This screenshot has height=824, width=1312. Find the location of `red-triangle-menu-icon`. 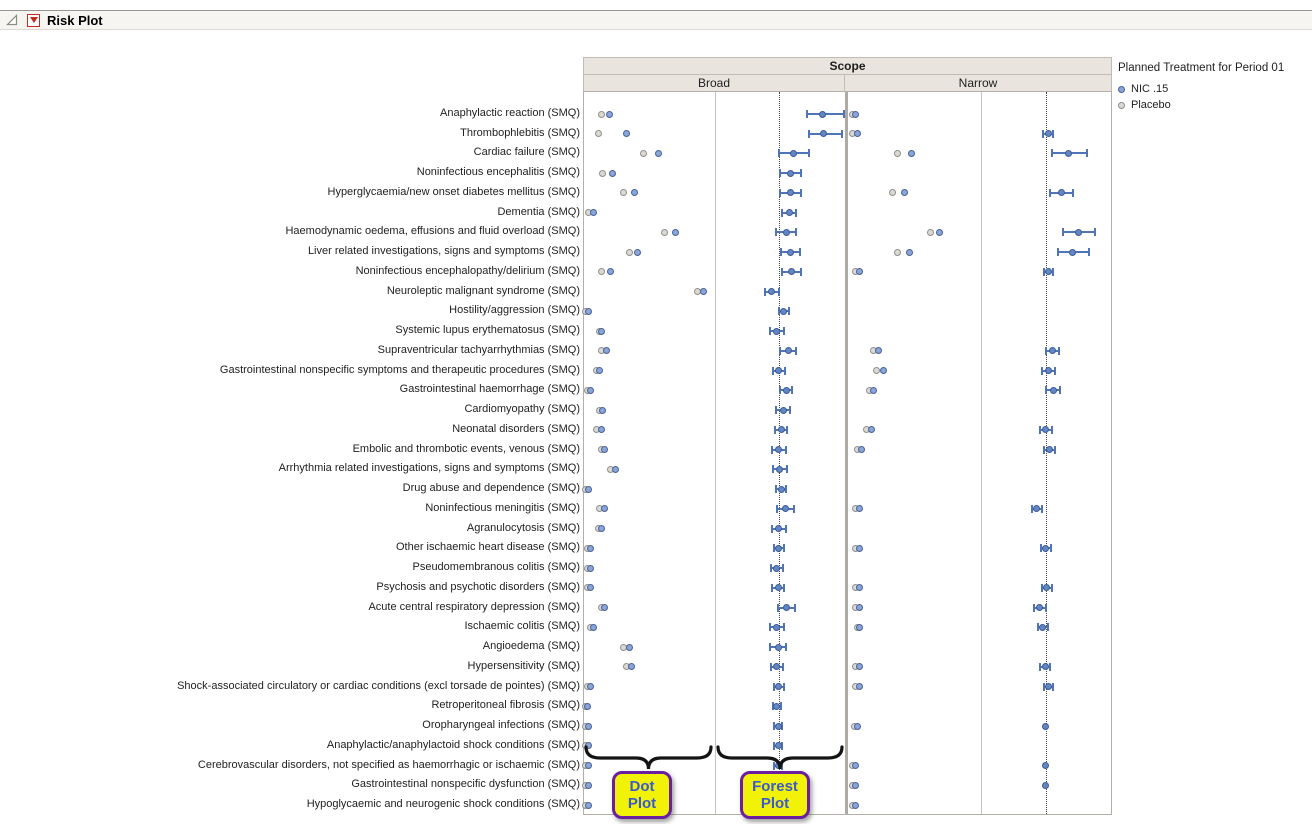

red-triangle-menu-icon is located at coordinates (33, 20).